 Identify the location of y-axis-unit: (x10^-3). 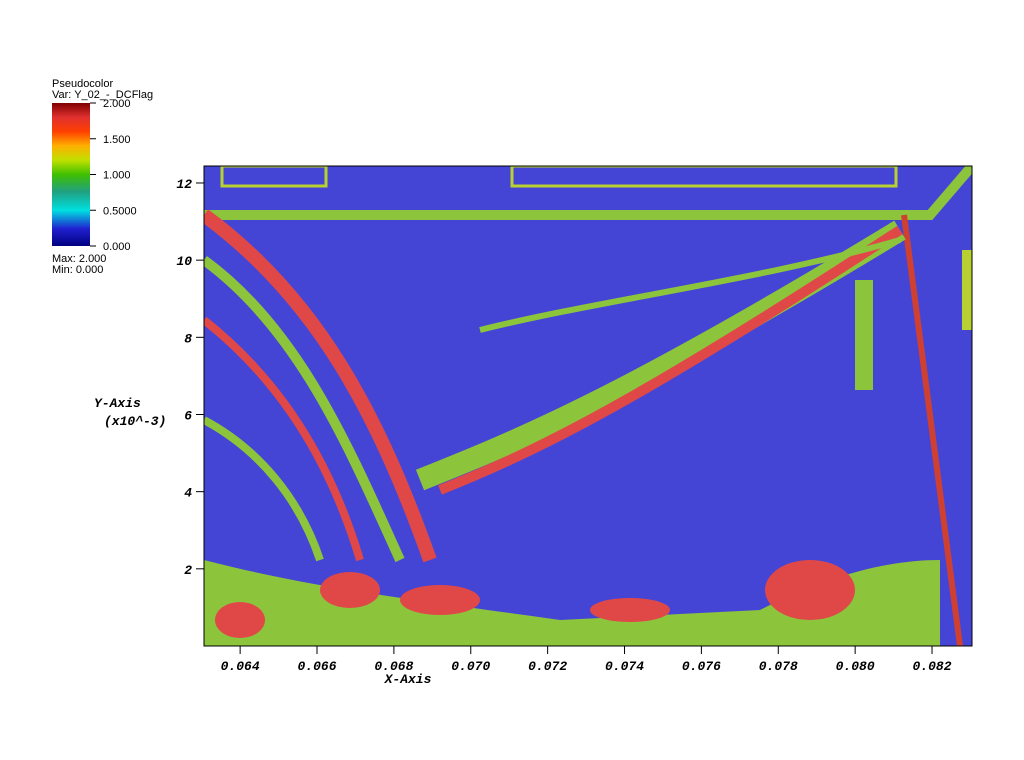
(135, 421).